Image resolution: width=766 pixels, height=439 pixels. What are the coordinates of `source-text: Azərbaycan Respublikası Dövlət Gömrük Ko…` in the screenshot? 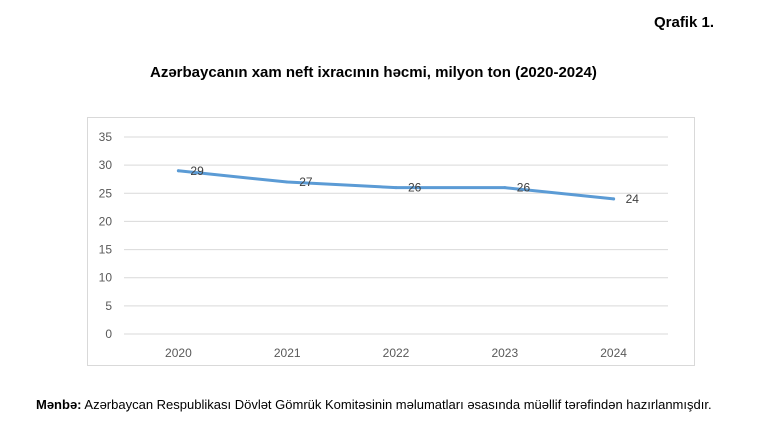 It's located at (396, 404).